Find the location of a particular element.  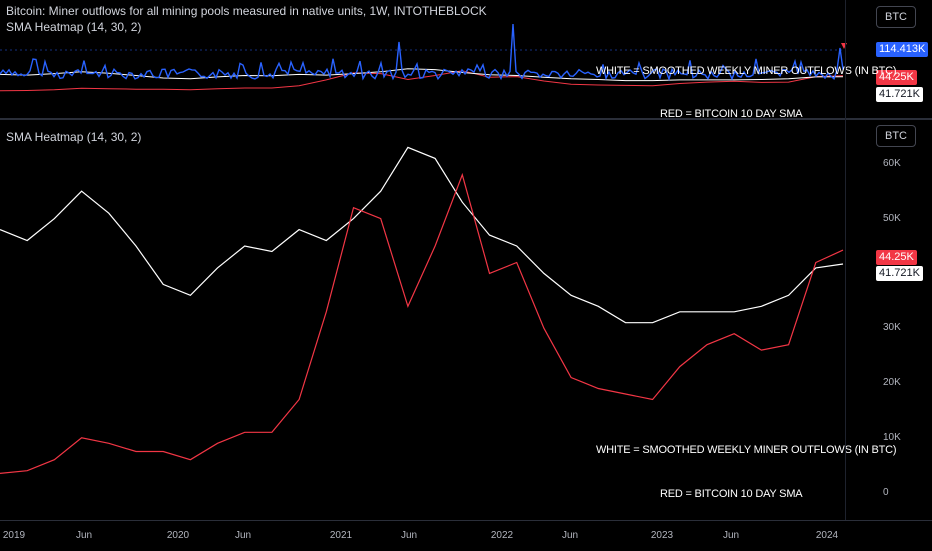

bottom-price-tag-white: 41.721K is located at coordinates (899, 273).